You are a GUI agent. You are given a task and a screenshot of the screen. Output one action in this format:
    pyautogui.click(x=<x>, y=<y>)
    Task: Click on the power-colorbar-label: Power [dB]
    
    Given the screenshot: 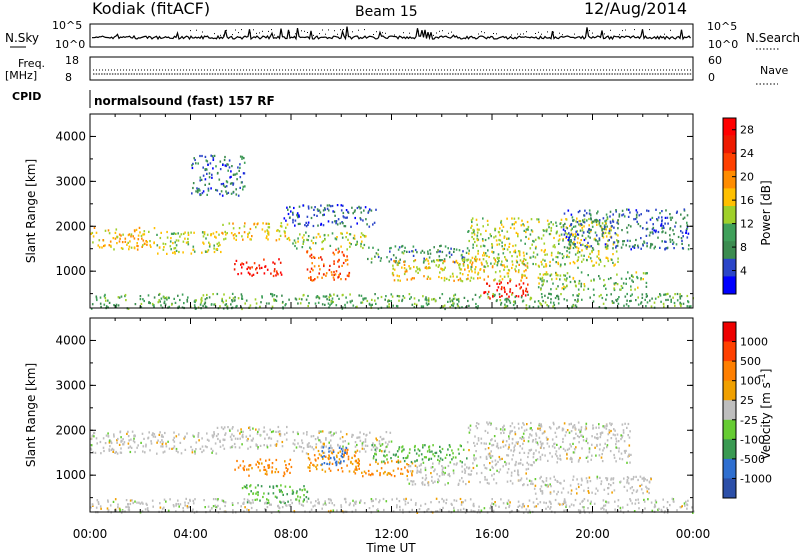 What is the action you would take?
    pyautogui.click(x=766, y=212)
    